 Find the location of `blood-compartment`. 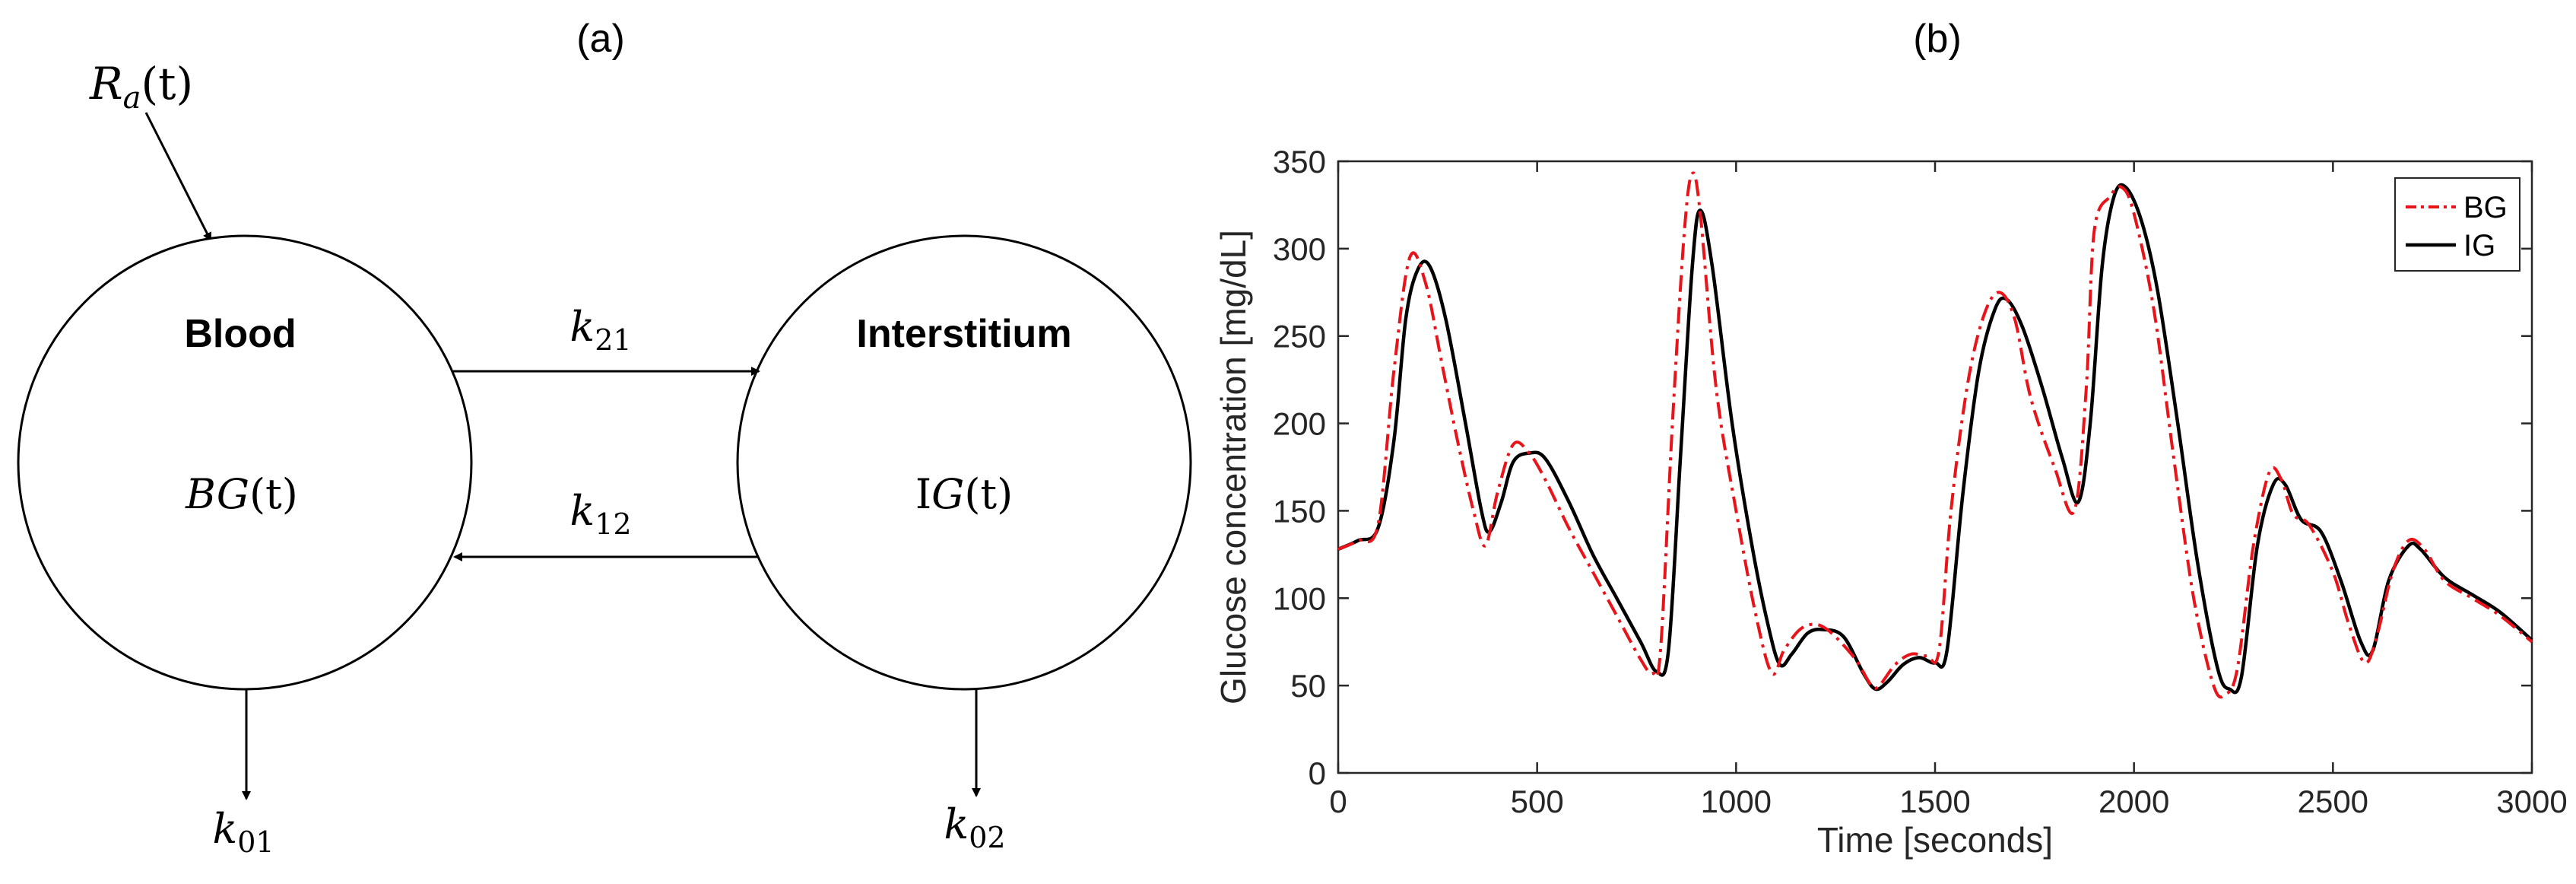

blood-compartment is located at coordinates (245, 462).